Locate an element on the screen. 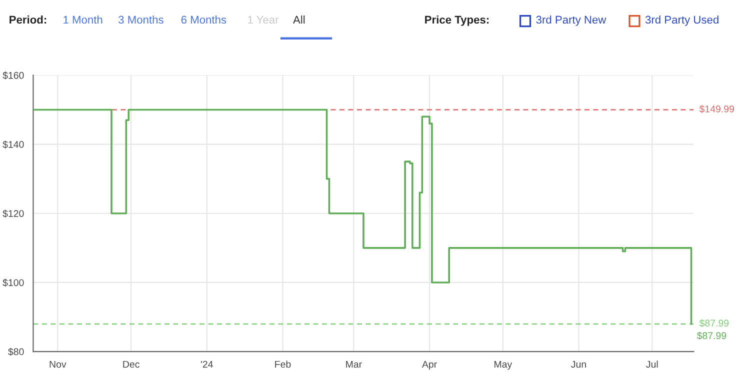 Image resolution: width=738 pixels, height=376 pixels. x-tick-label: May is located at coordinates (503, 365).